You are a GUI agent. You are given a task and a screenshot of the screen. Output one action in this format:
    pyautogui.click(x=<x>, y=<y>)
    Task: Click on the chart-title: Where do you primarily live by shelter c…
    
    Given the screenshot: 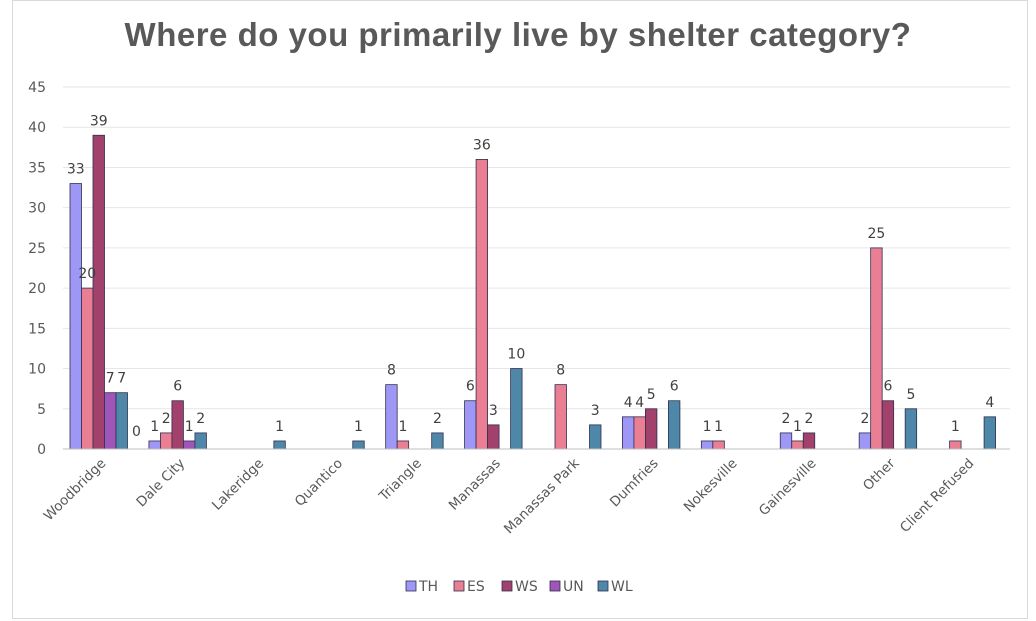 What is the action you would take?
    pyautogui.click(x=518, y=34)
    